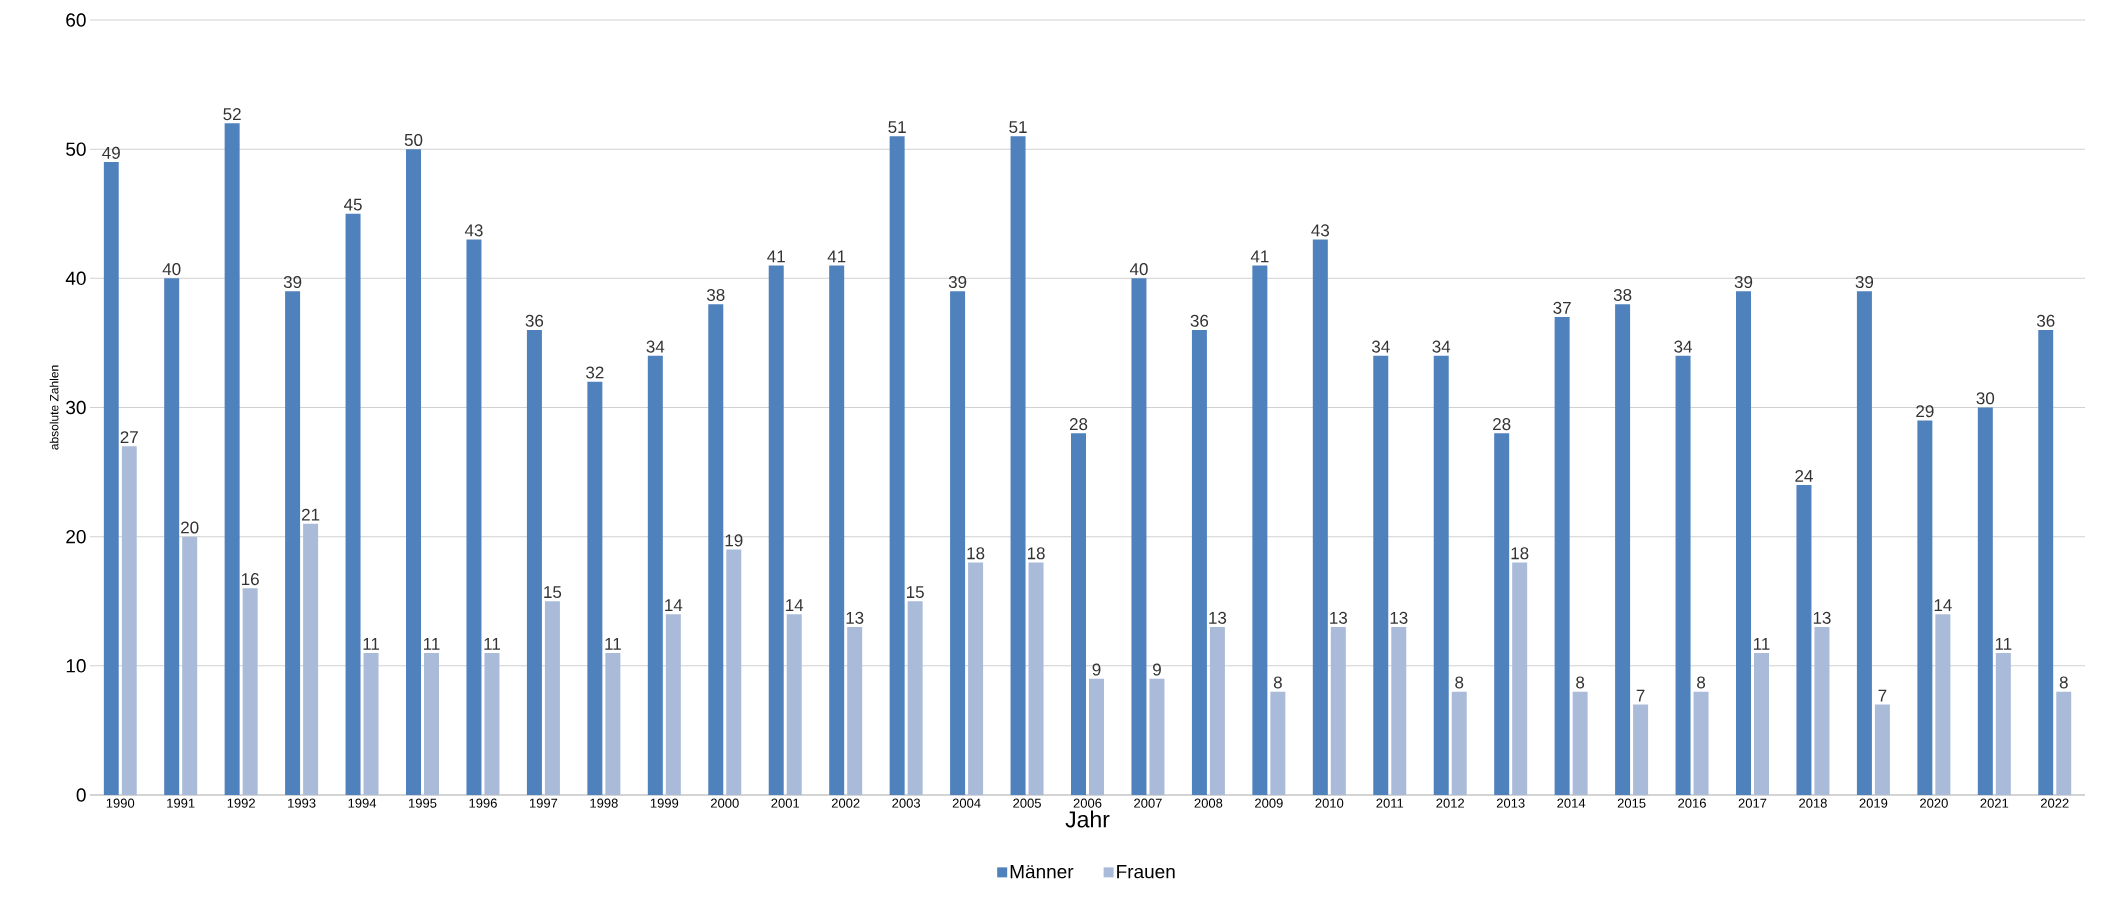 This screenshot has width=2103, height=908. What do you see at coordinates (302, 803) in the screenshot?
I see `x-tick-label: 1993` at bounding box center [302, 803].